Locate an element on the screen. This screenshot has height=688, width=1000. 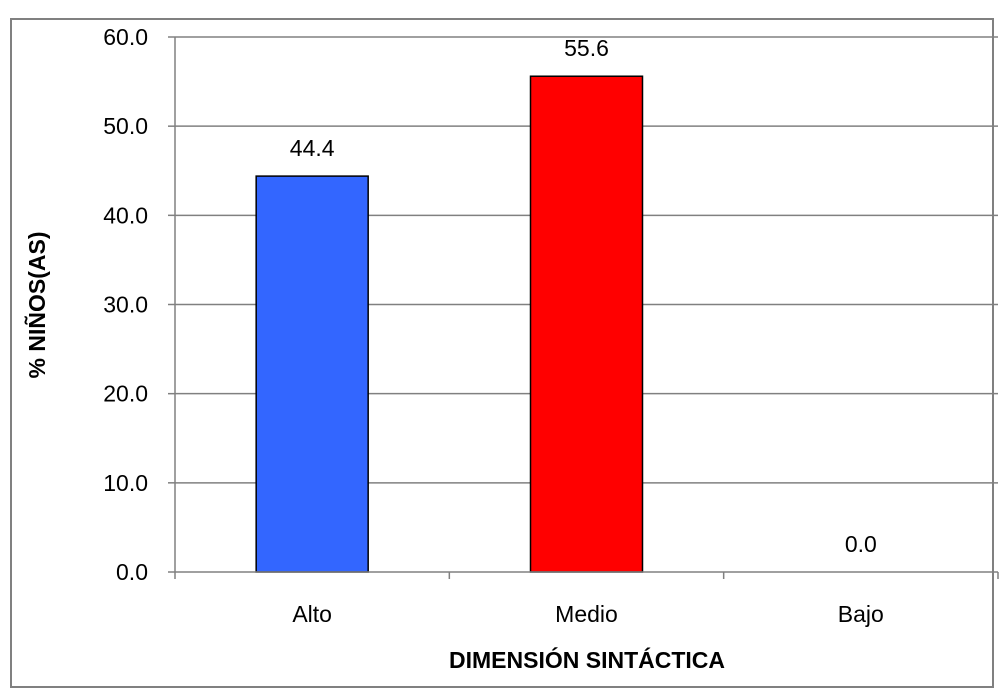
x-tick-label: Medio is located at coordinates (586, 614).